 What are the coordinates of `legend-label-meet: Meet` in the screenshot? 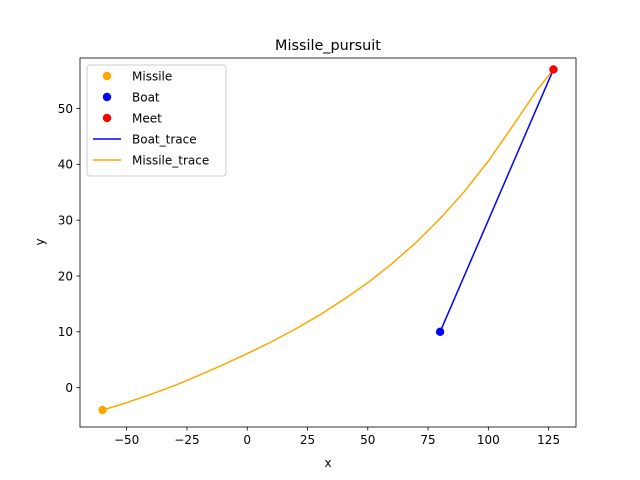 It's located at (147, 118).